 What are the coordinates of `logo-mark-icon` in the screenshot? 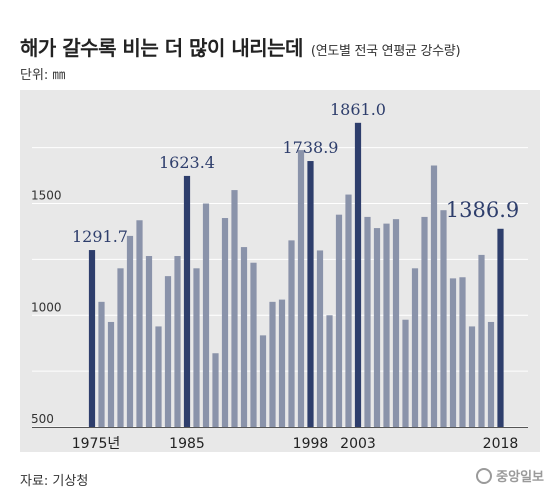 It's located at (484, 475).